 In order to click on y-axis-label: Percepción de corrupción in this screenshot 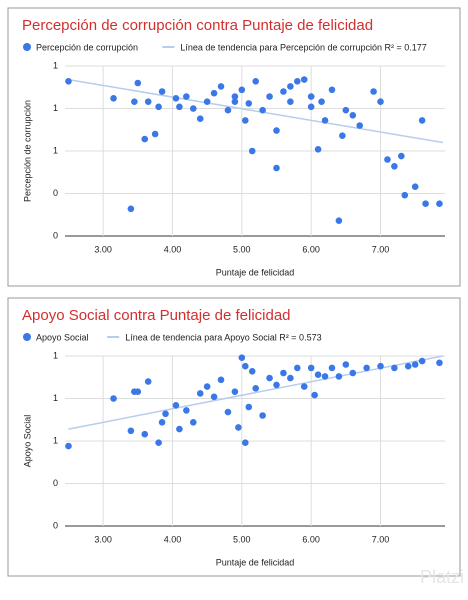, I will do `click(27, 151)`.